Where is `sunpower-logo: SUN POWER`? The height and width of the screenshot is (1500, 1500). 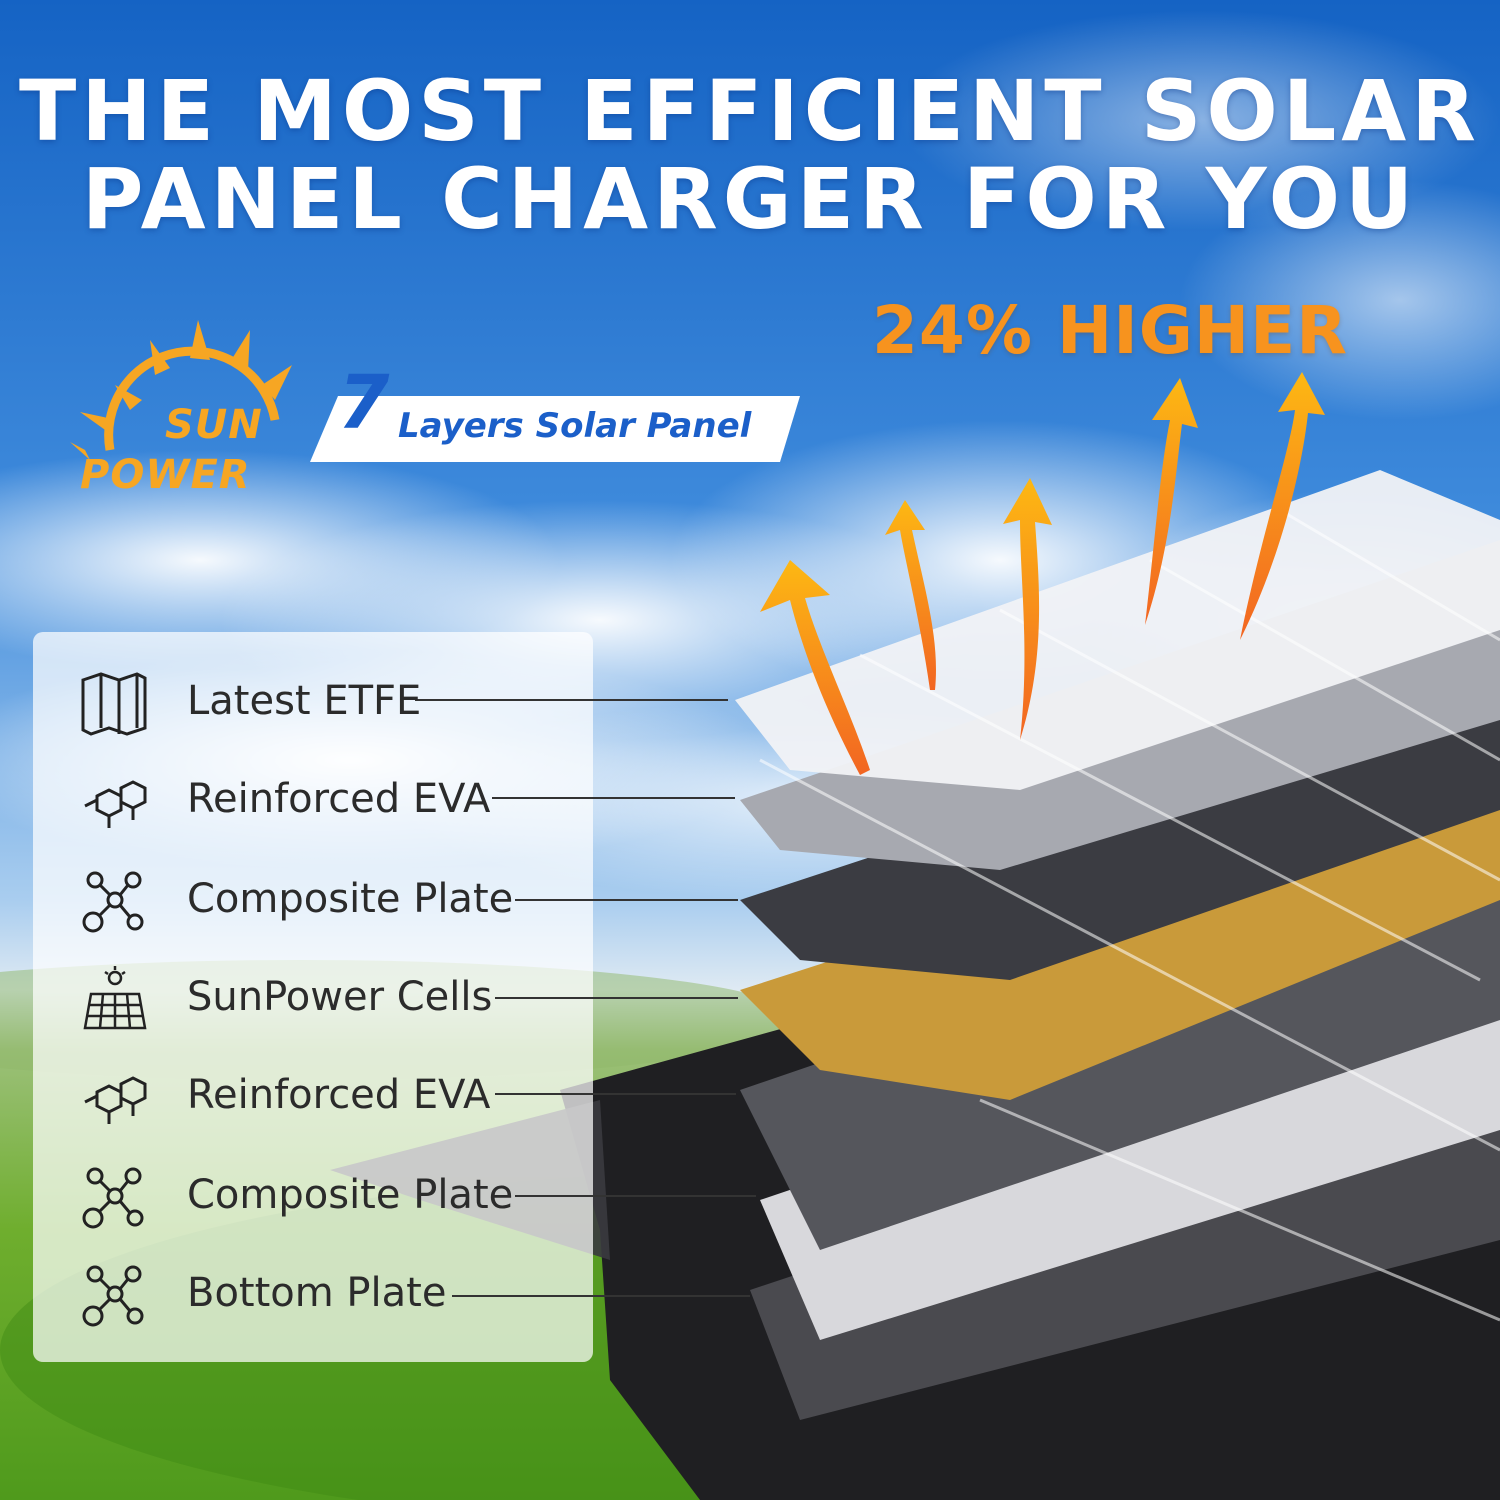
sunpower-logo: SUN POWER is located at coordinates (185, 405).